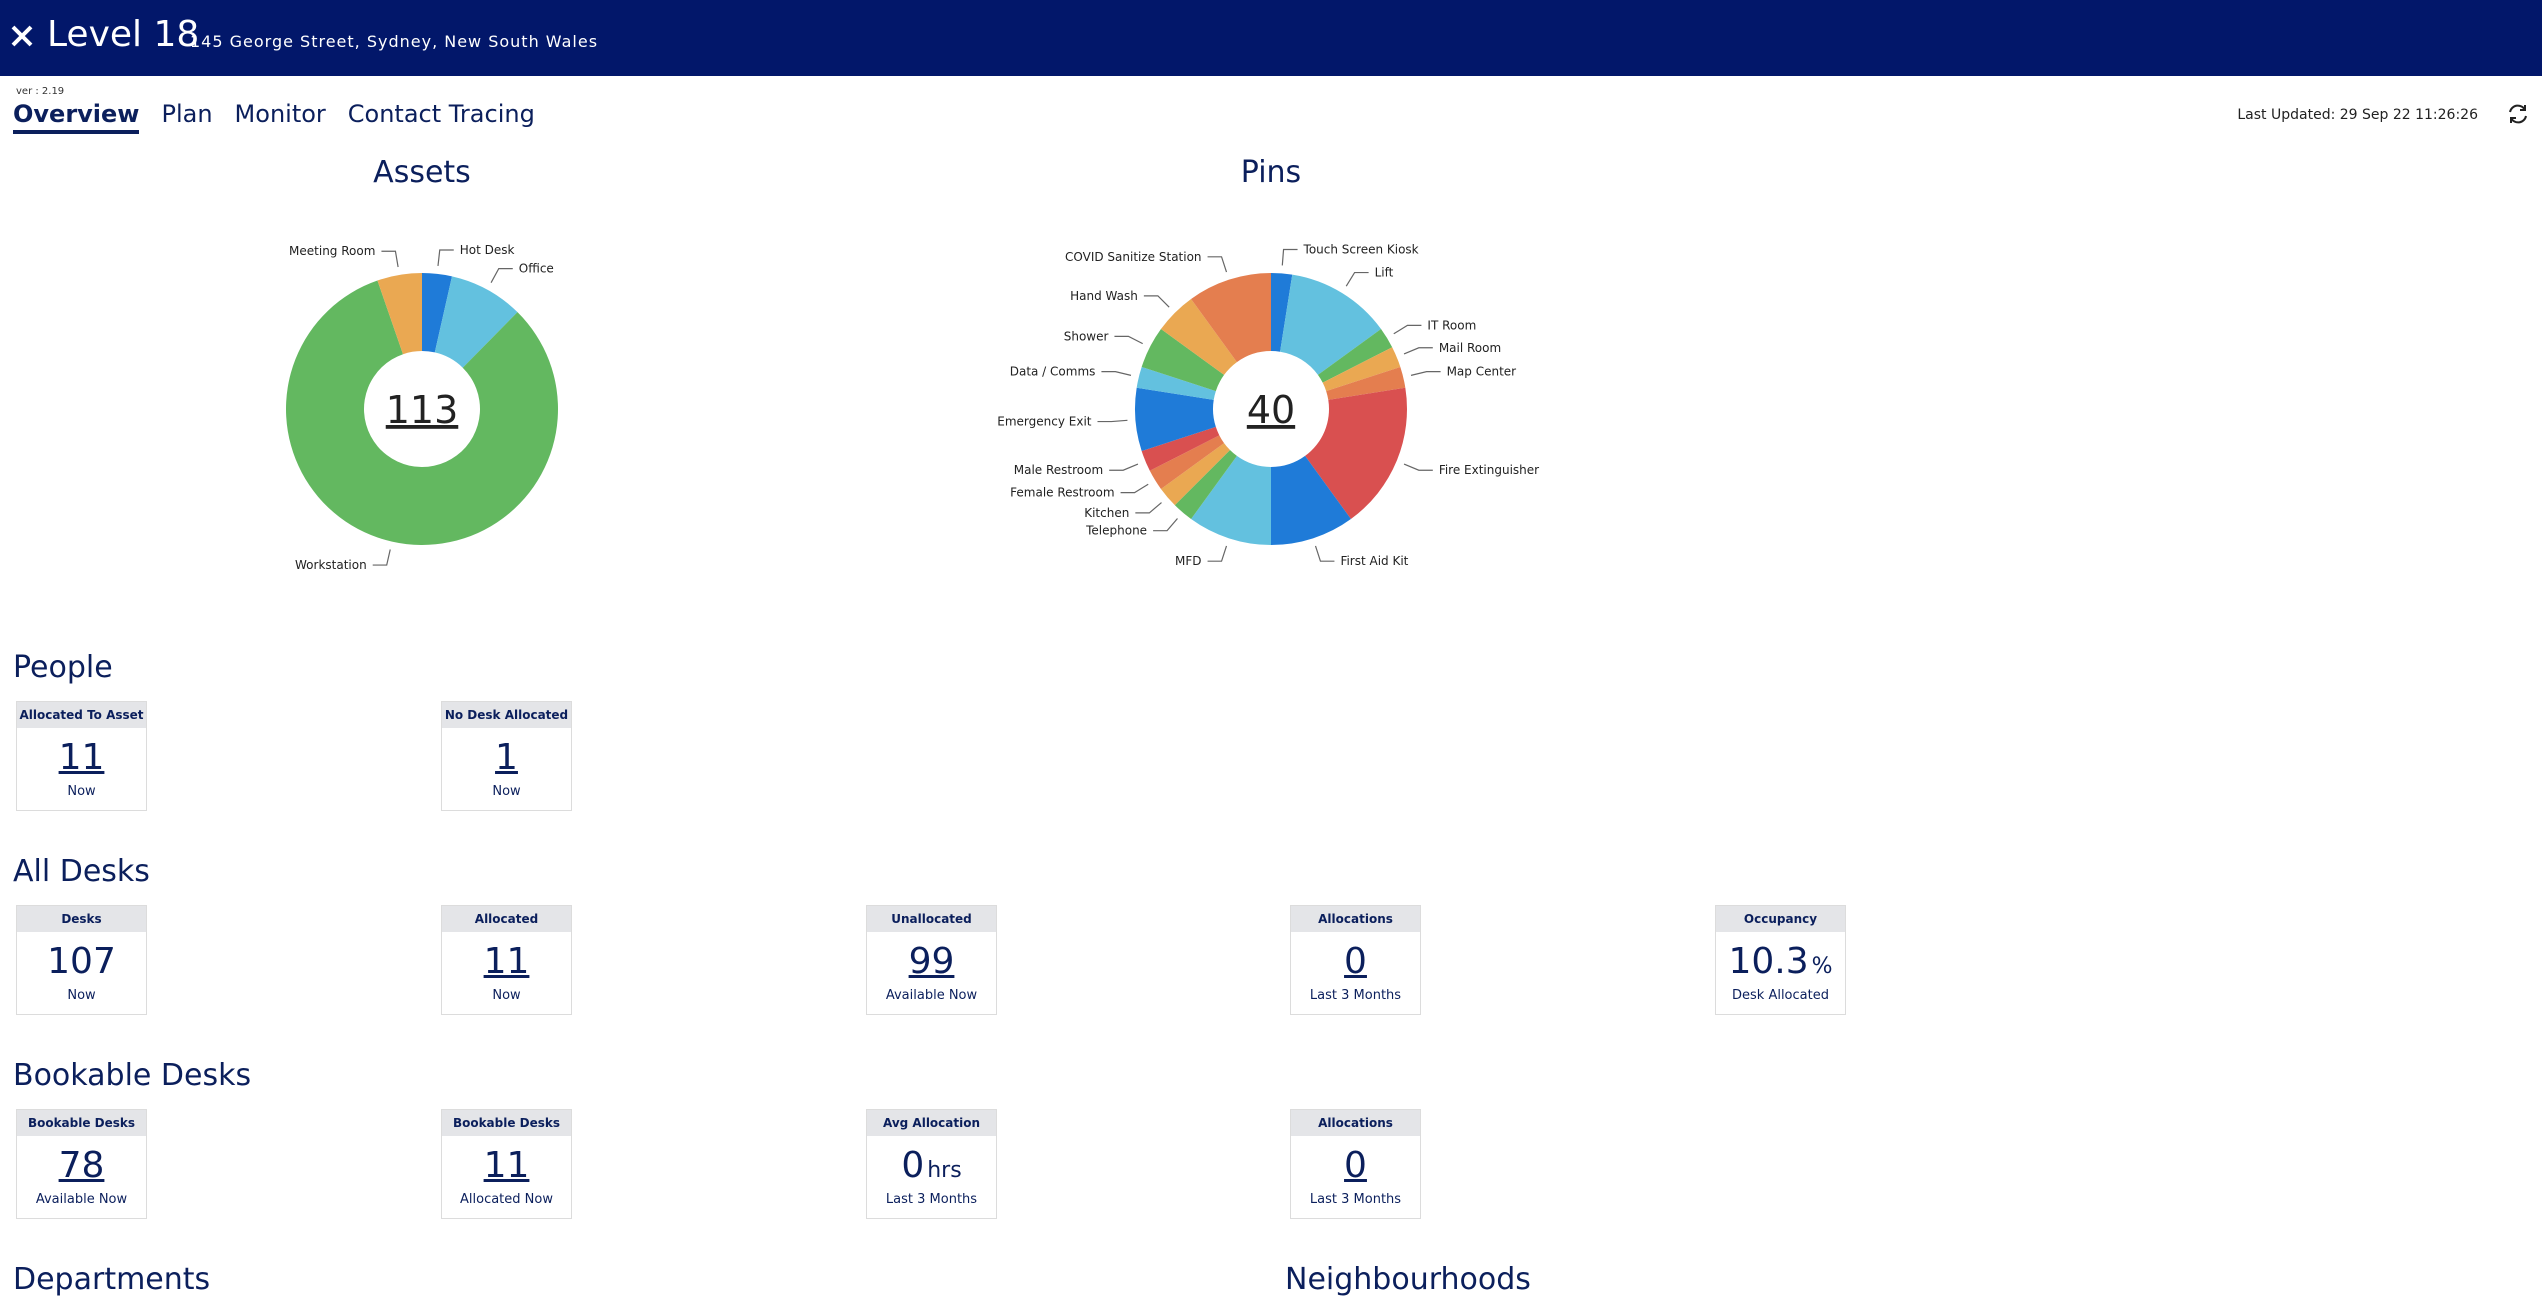 The height and width of the screenshot is (1307, 2542). I want to click on stat-card: Occupancy 10.3% Desk Allocated, so click(1780, 960).